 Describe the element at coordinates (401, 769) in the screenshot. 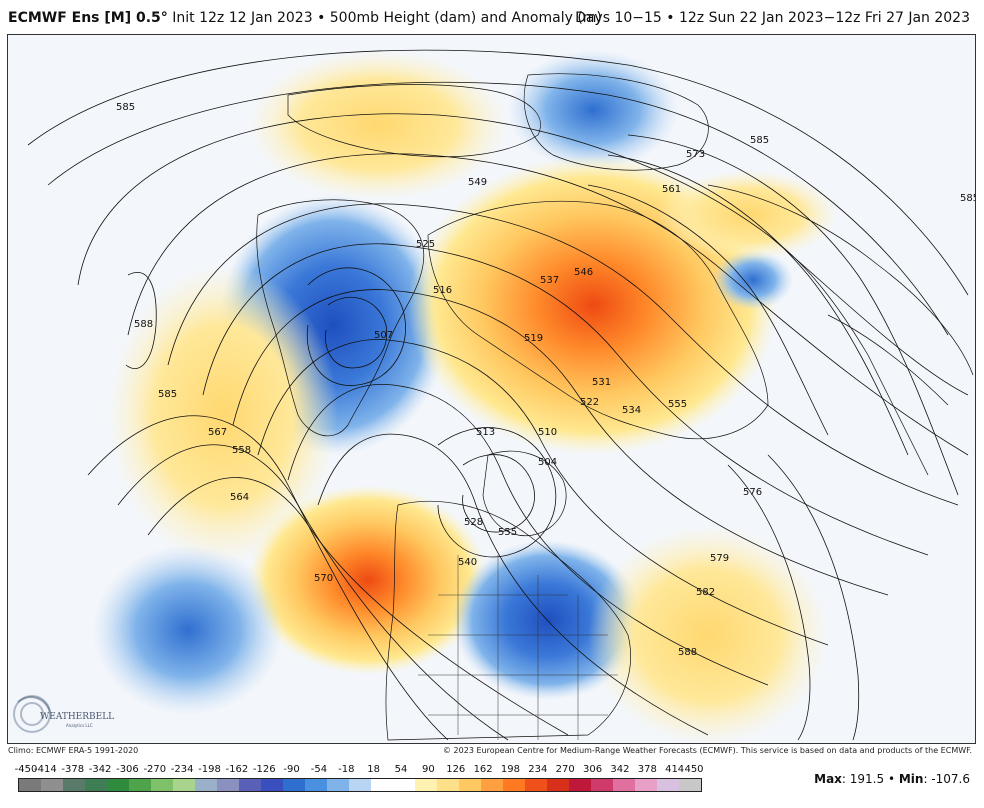

I see `colorbar-tick-label: 54` at that location.